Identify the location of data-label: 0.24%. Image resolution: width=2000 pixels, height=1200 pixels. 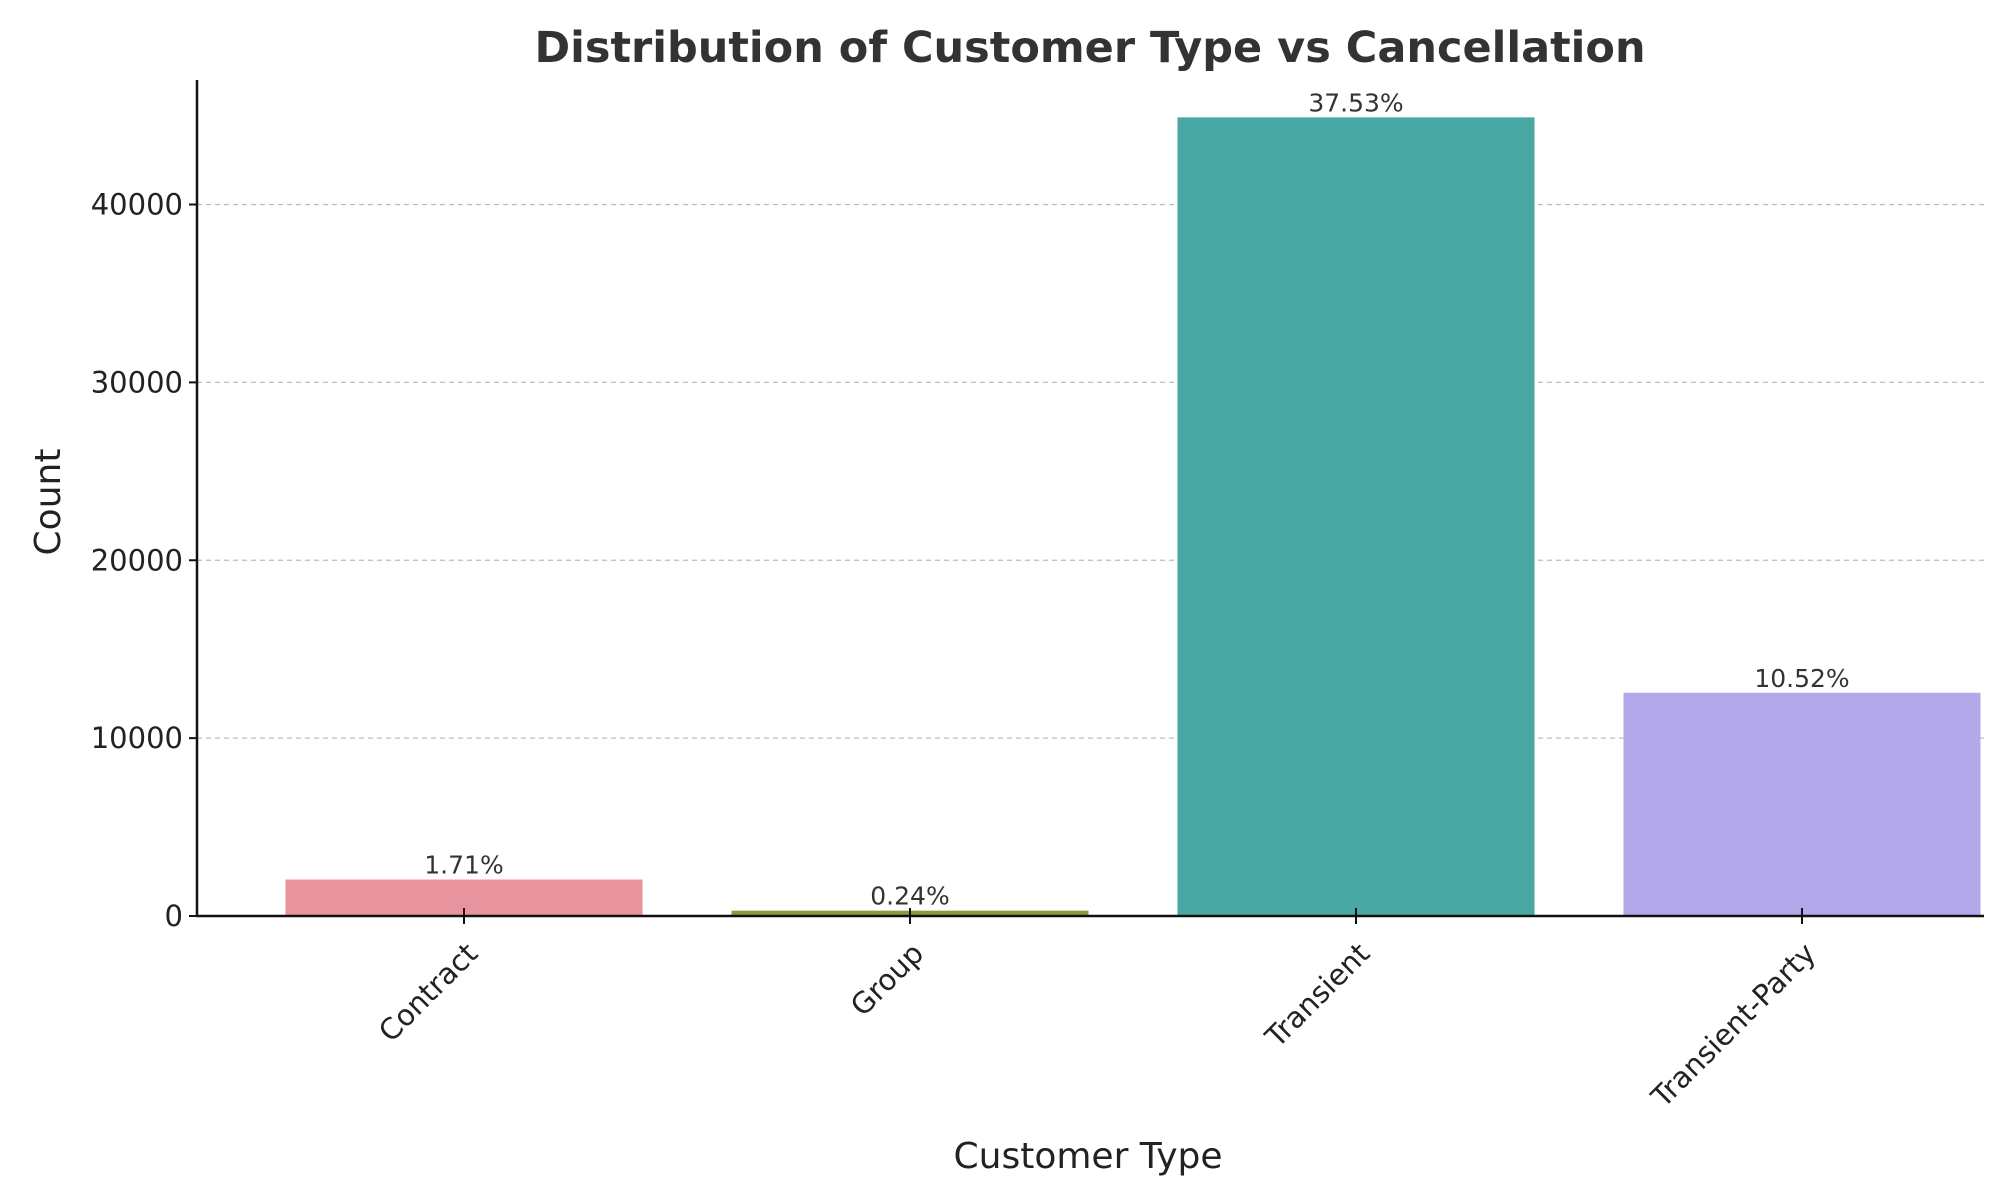
(909, 896).